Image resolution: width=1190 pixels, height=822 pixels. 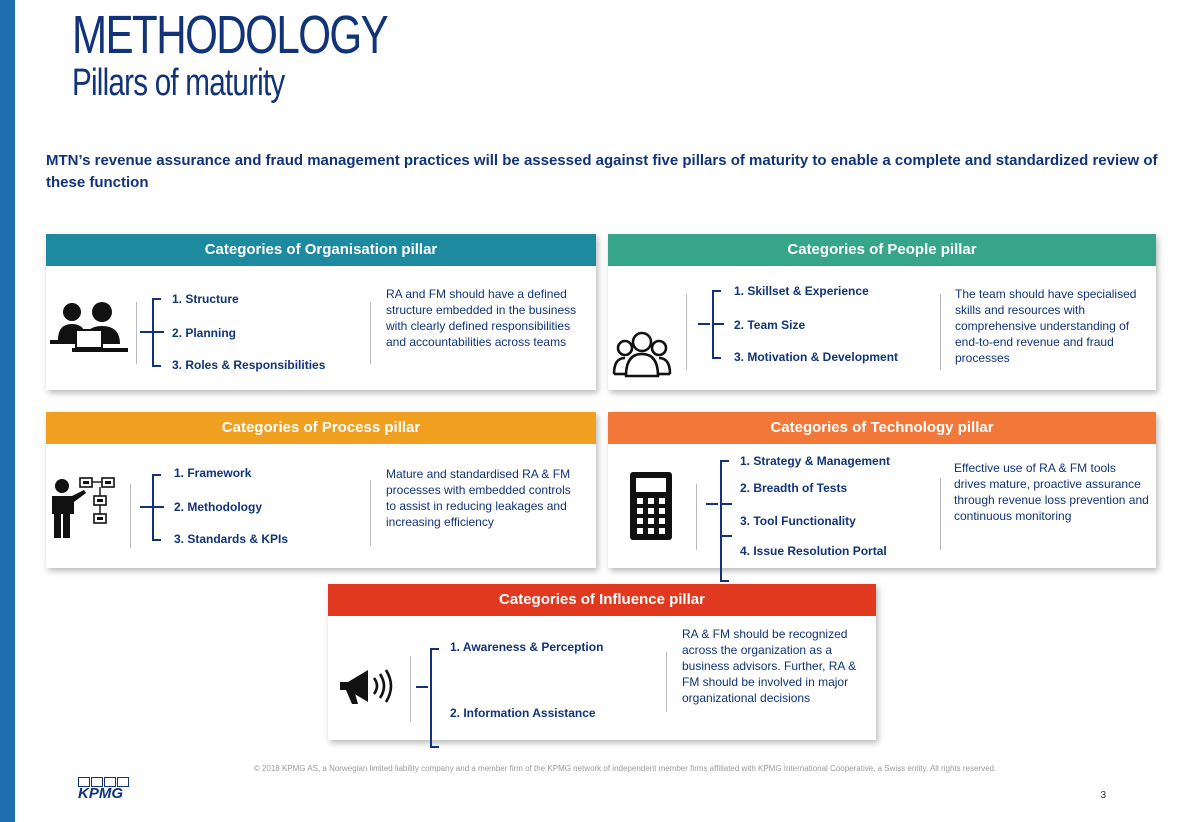 I want to click on technology-item-1: 1. Strategy & Management, so click(x=815, y=461).